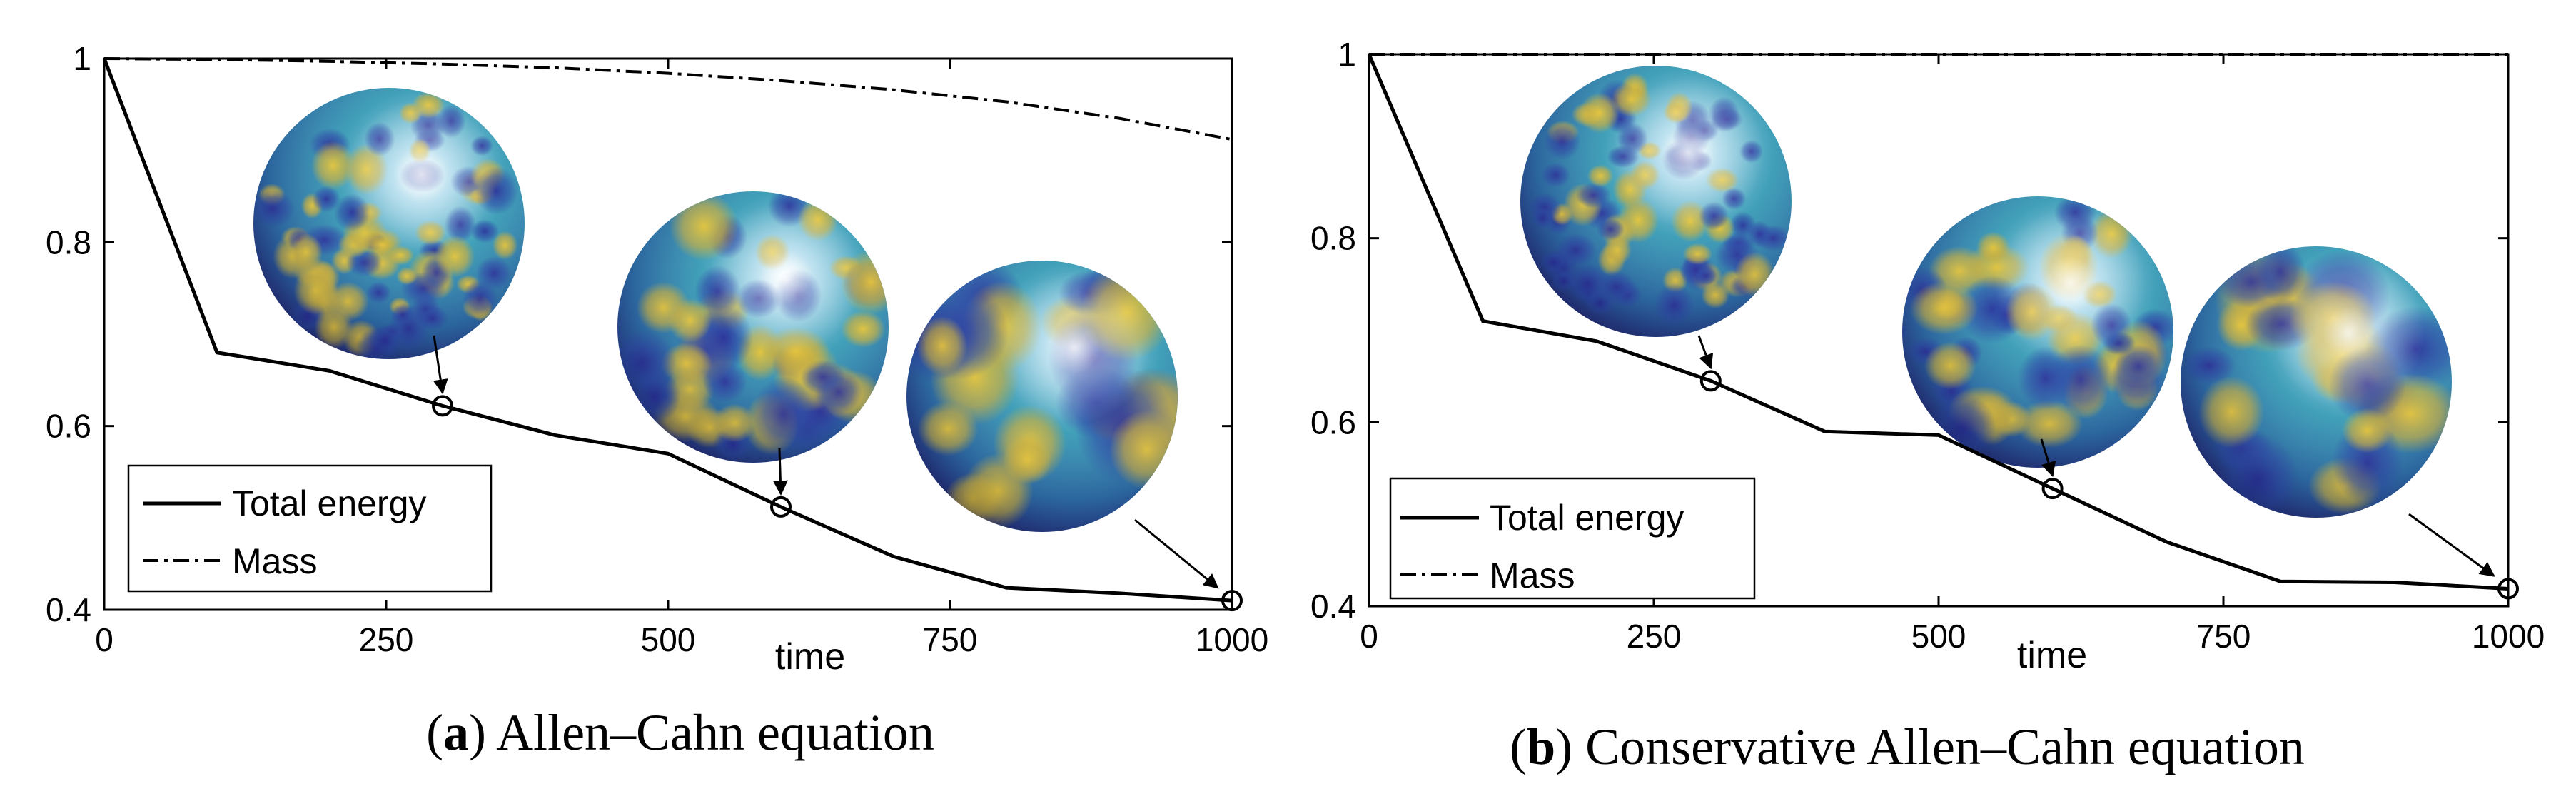  I want to click on caption-b-title: Conservative Allen–Cahn equation, so click(1945, 746).